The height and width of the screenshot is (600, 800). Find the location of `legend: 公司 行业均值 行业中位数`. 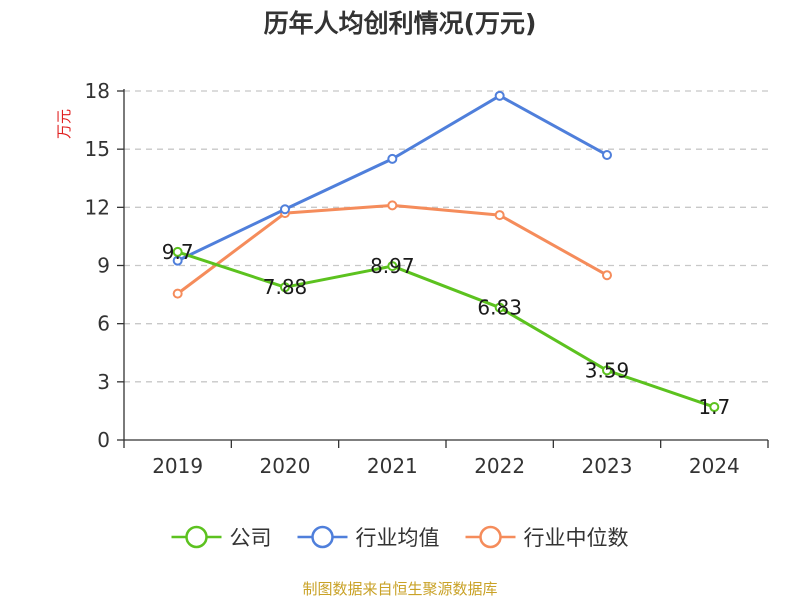

legend: 公司 行业均值 行业中位数 is located at coordinates (400, 537).